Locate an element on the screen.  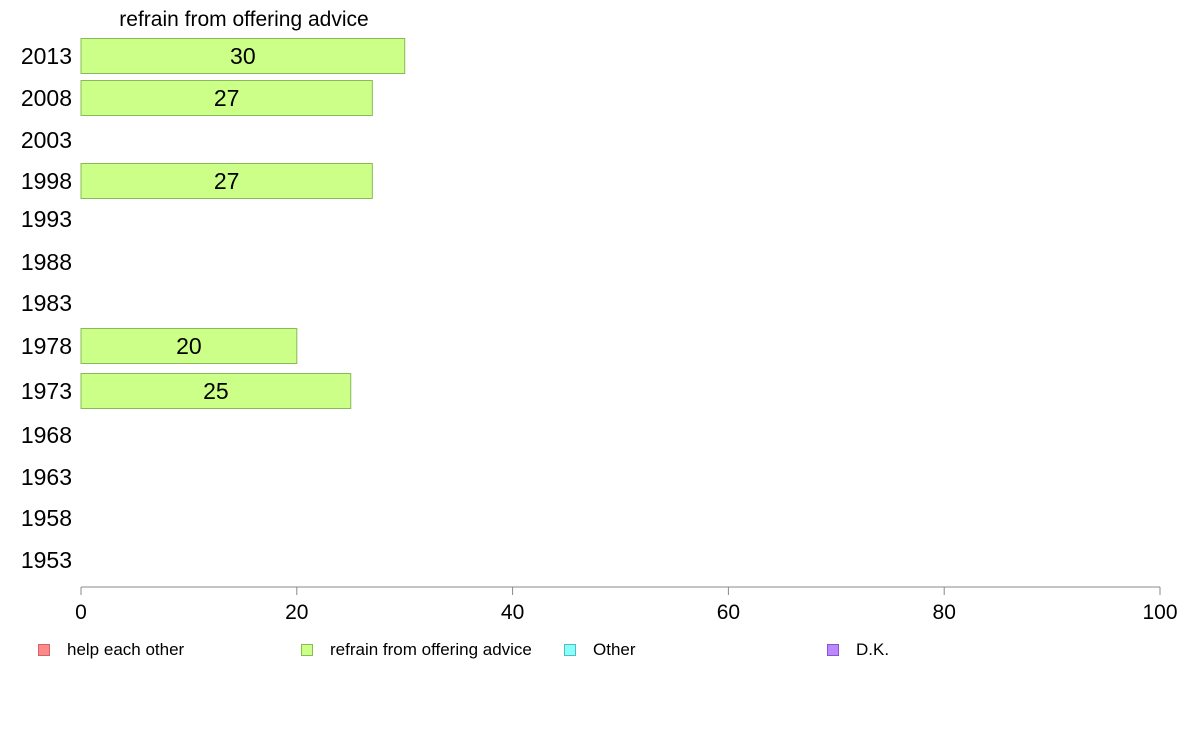
bar-1973 is located at coordinates (216, 391).